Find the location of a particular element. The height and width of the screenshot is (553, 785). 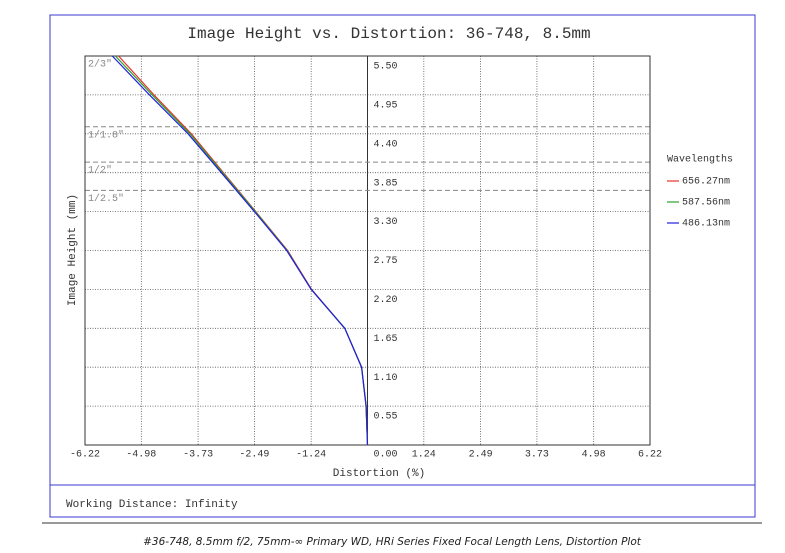

x-tick-label: 0.00 is located at coordinates (386, 455).